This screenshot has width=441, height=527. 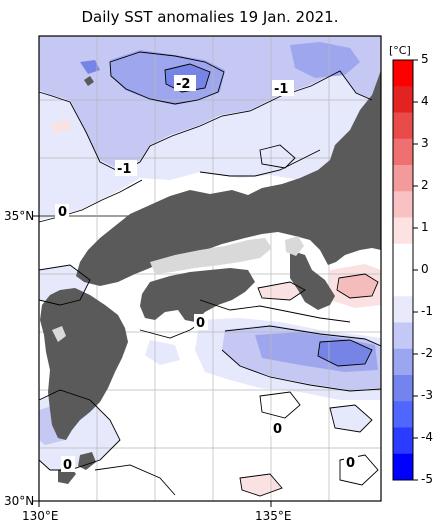 What do you see at coordinates (427, 479) in the screenshot?
I see `colorbar-tick-label: -5` at bounding box center [427, 479].